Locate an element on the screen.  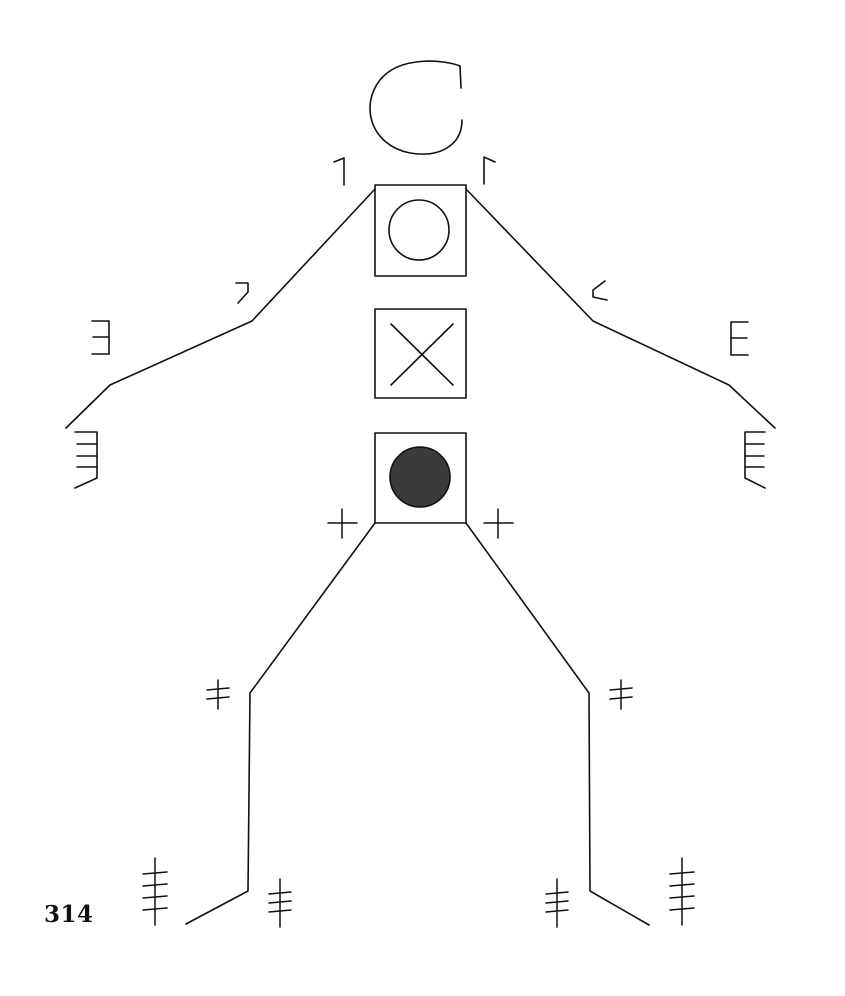
left-wrist-mark is located at coordinates (100, 337).